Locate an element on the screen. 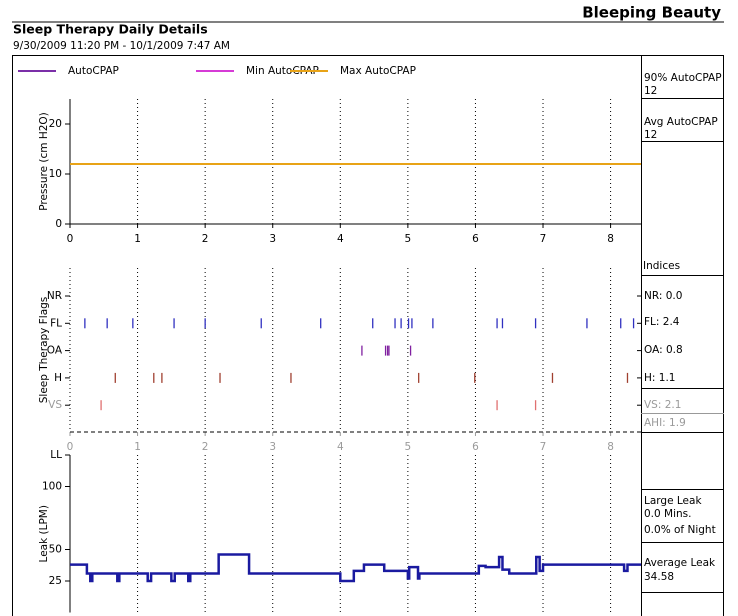  date-range: 9/30/2009 11:20 PM - 10/1/2009 7:47 AM is located at coordinates (121, 46).